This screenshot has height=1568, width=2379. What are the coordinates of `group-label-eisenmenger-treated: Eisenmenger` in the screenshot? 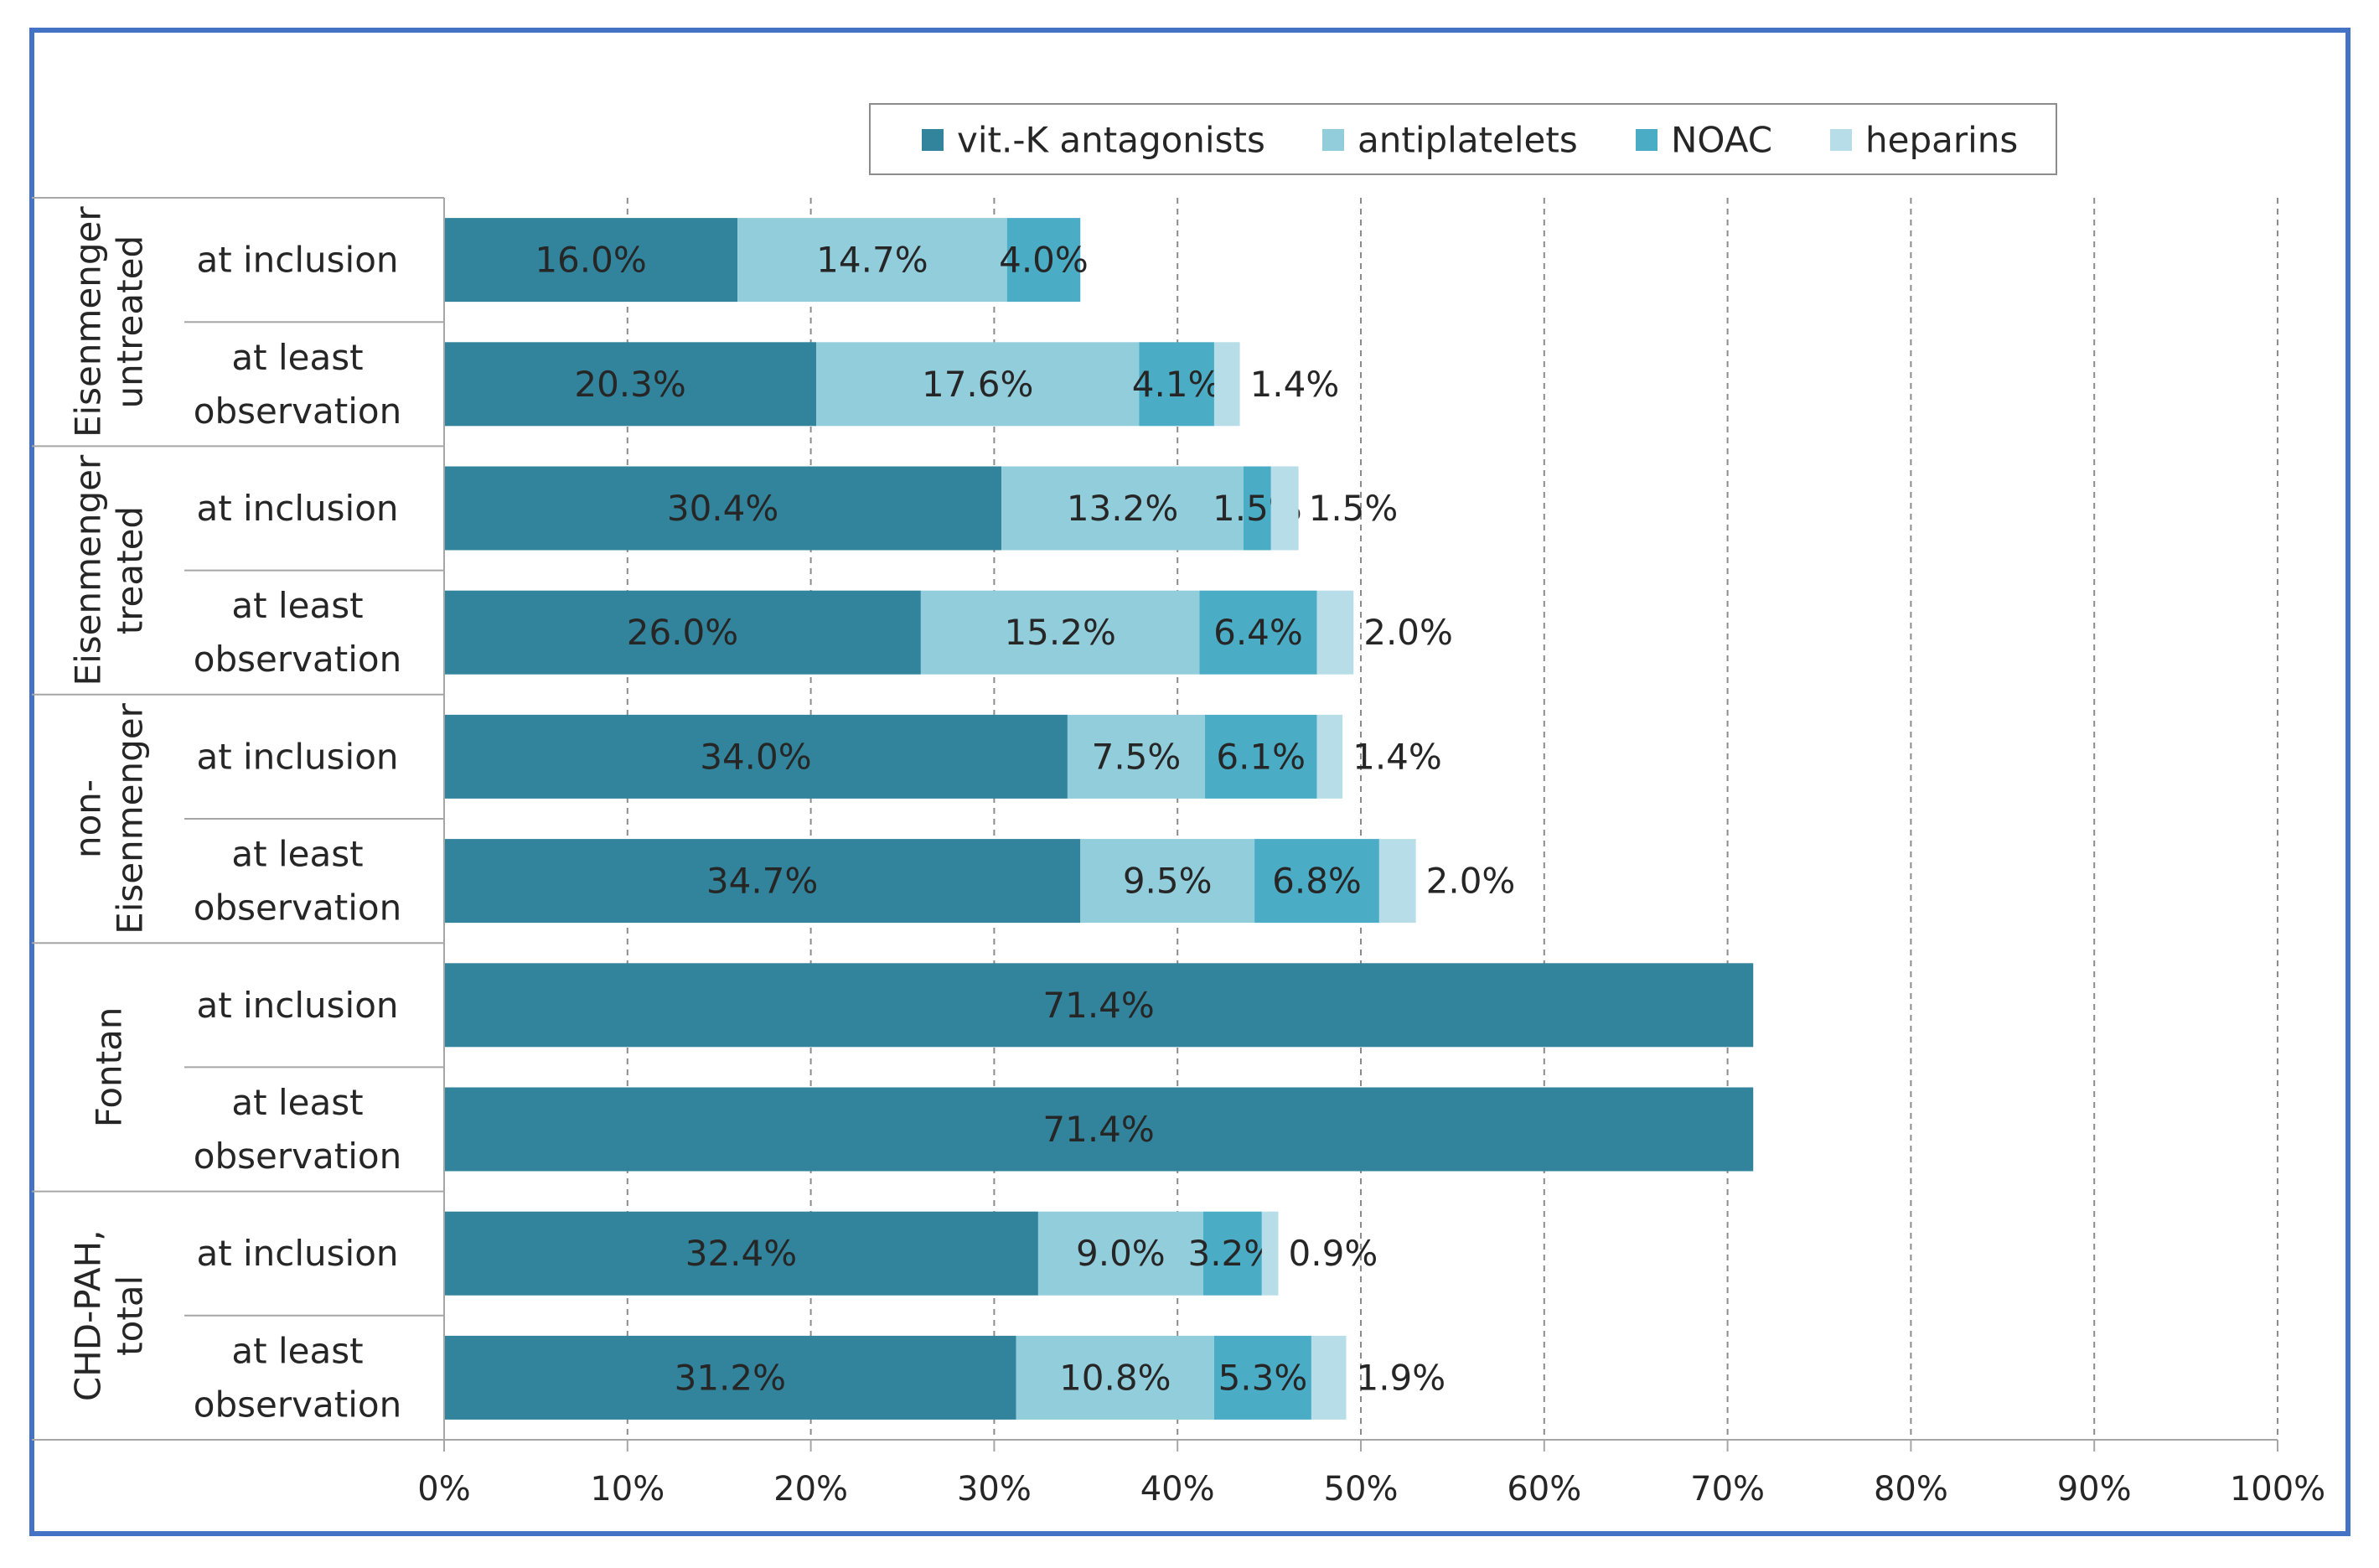 It's located at (88, 570).